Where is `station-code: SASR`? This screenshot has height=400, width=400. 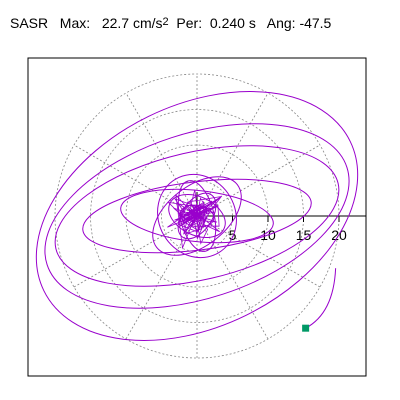 station-code: SASR is located at coordinates (29, 23).